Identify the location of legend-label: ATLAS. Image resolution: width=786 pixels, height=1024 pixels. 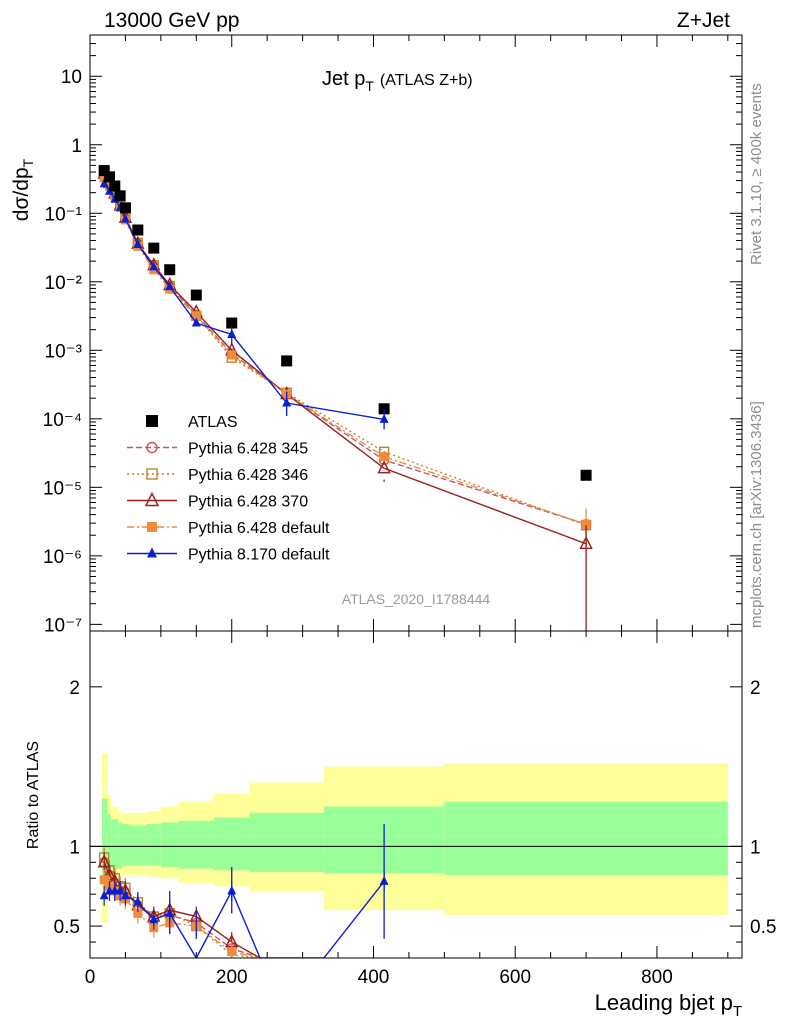
(213, 422).